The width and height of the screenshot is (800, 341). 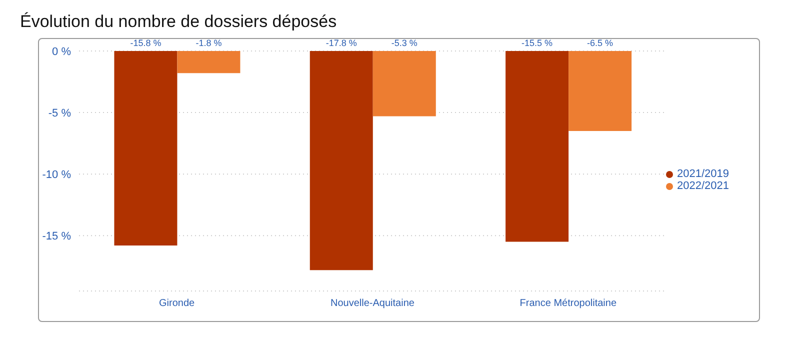 What do you see at coordinates (341, 43) in the screenshot?
I see `data-label: -17.8 %` at bounding box center [341, 43].